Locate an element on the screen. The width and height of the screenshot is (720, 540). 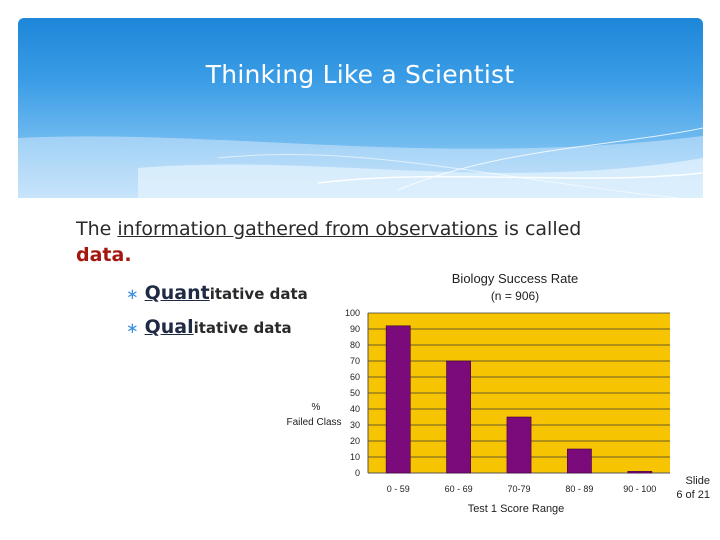
intro-underlined-phrase: information gathered from observations is located at coordinates (307, 229).